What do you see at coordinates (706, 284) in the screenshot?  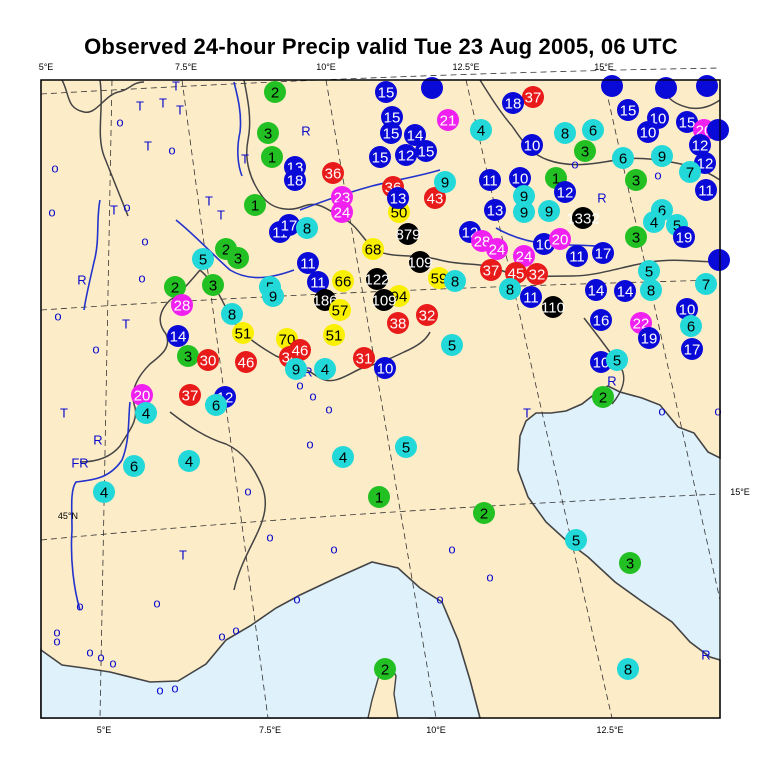 I see `precip-station: 7` at bounding box center [706, 284].